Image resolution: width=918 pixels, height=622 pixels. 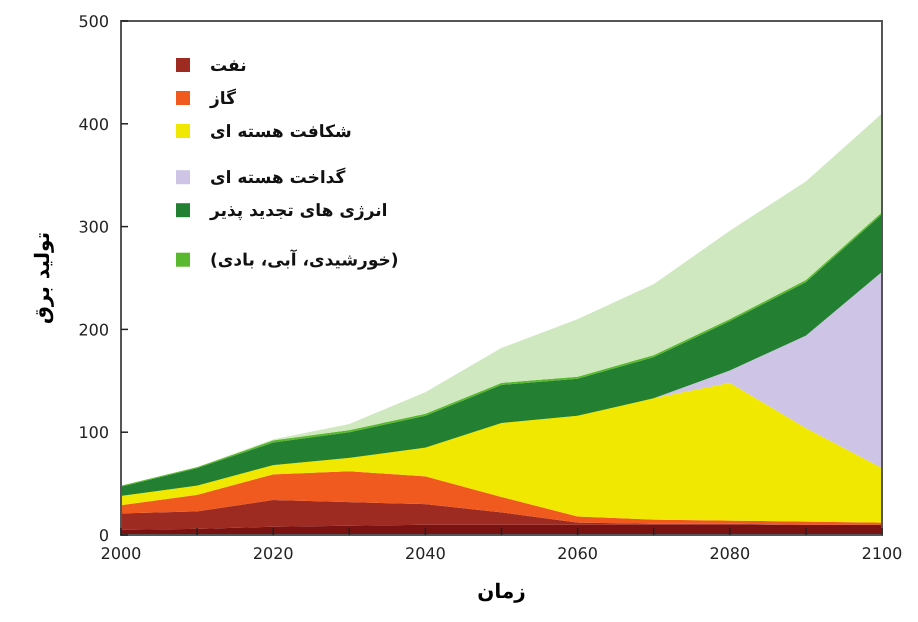 What do you see at coordinates (298, 211) in the screenshot?
I see `legend-label: انرژی های تجدید پذیر` at bounding box center [298, 211].